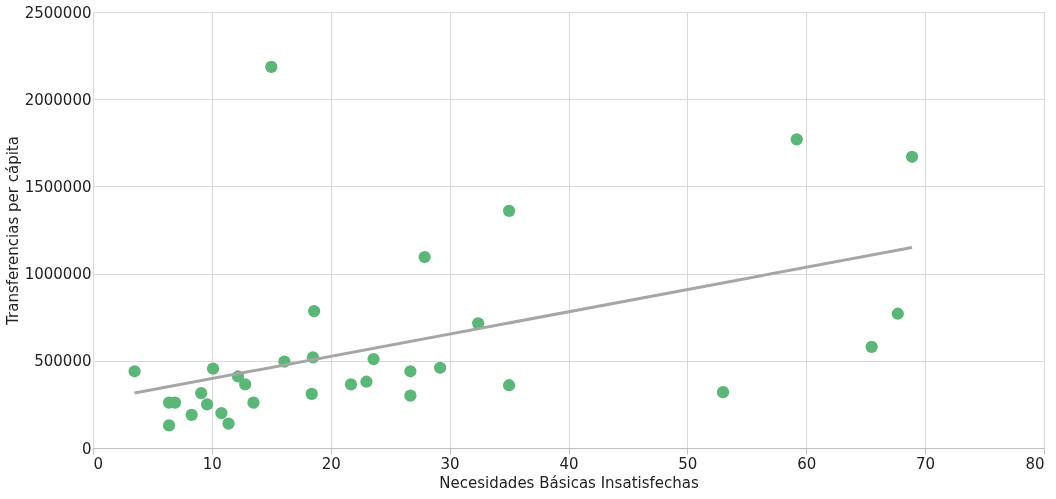 This screenshot has width=1056, height=499. Describe the element at coordinates (58, 186) in the screenshot. I see `y-tick-label: 1500000` at that location.